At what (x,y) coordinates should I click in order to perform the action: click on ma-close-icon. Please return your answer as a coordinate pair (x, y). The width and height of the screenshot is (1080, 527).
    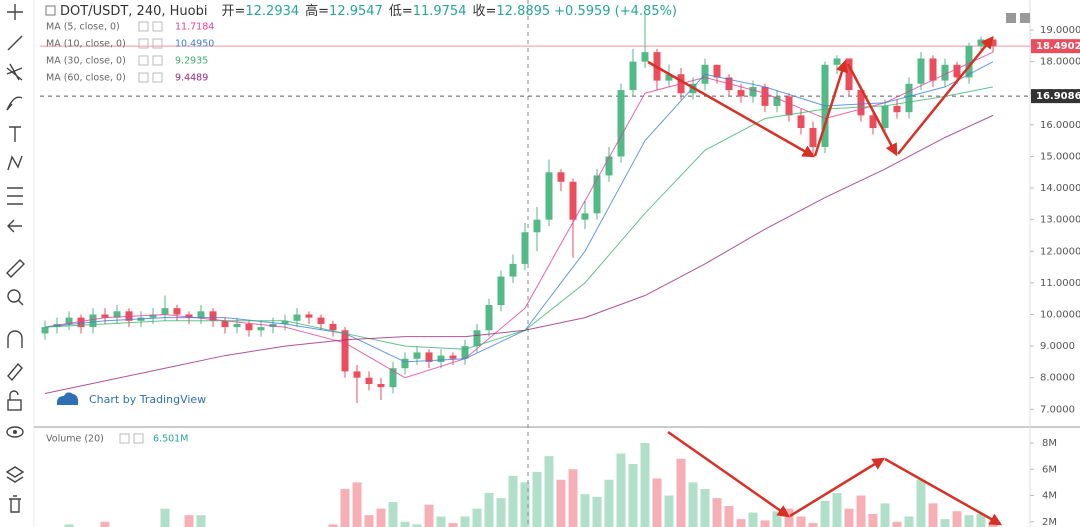
    Looking at the image, I should click on (157, 60).